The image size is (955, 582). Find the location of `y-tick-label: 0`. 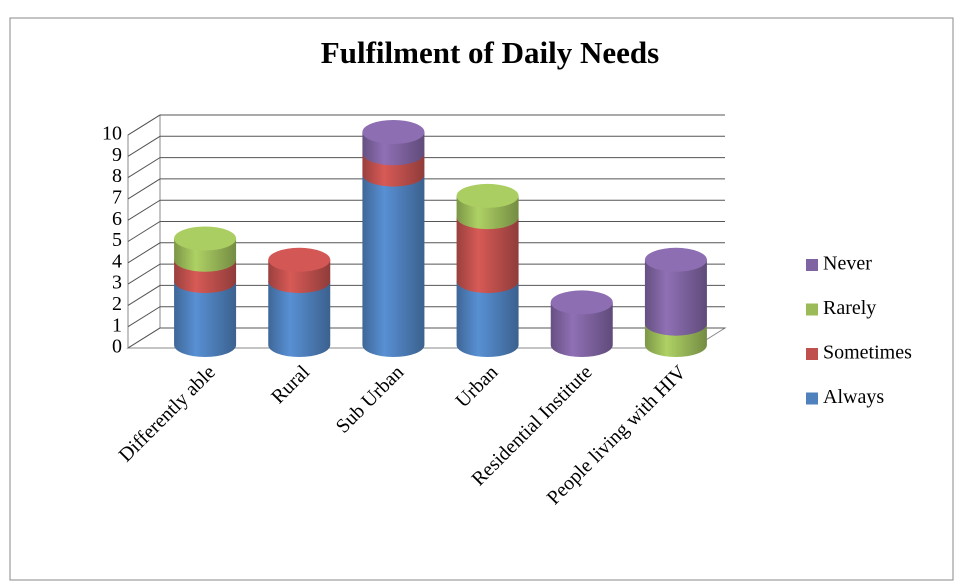

y-tick-label: 0 is located at coordinates (117, 347).